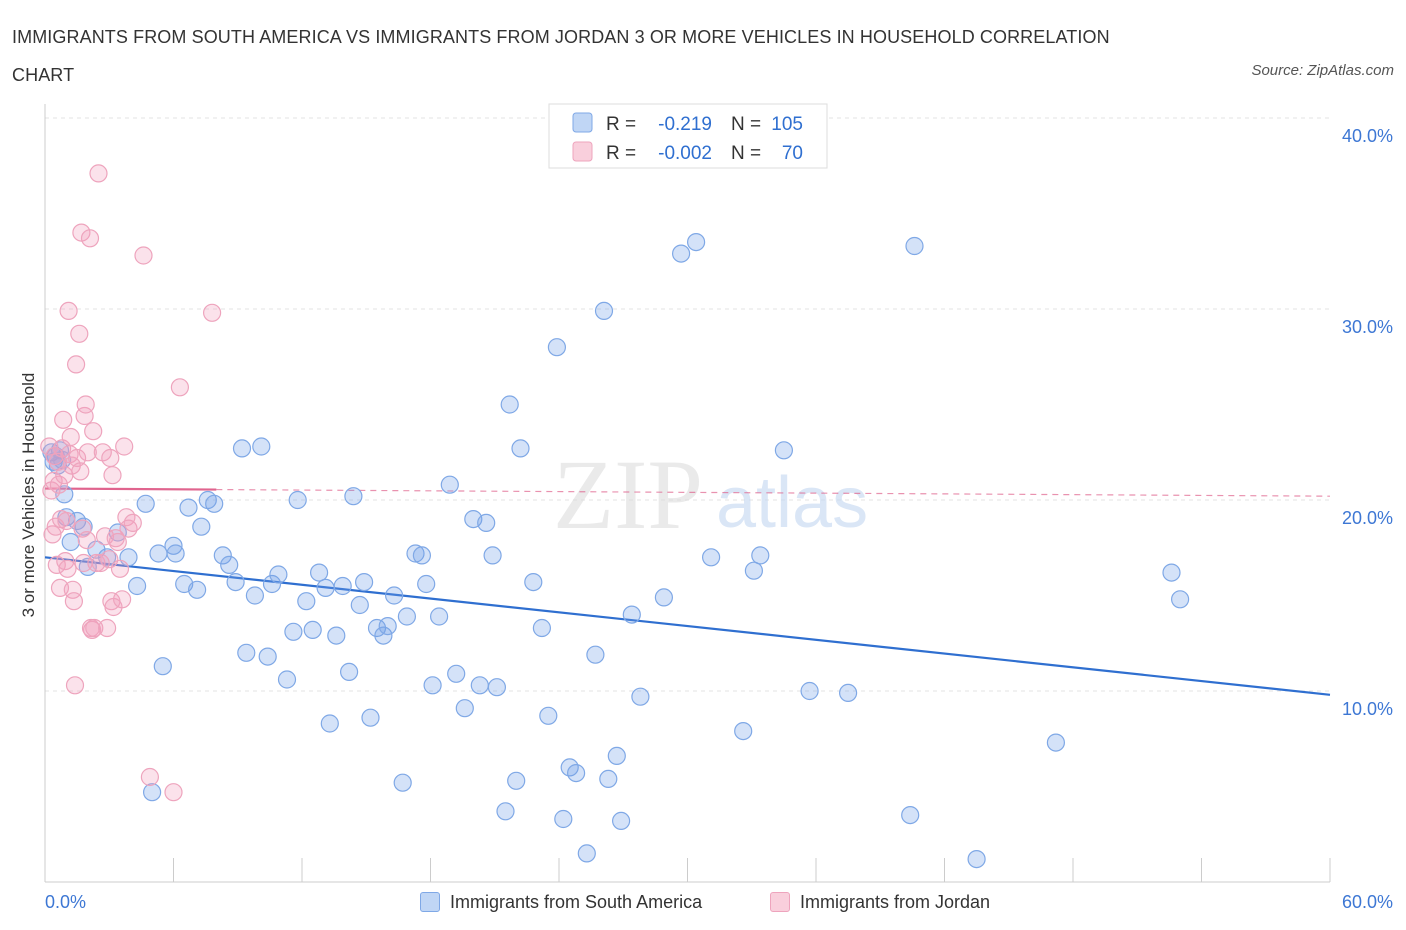 The image size is (1406, 930). Describe the element at coordinates (780, 902) in the screenshot. I see `legend-swatch-jordan-bottom` at that location.